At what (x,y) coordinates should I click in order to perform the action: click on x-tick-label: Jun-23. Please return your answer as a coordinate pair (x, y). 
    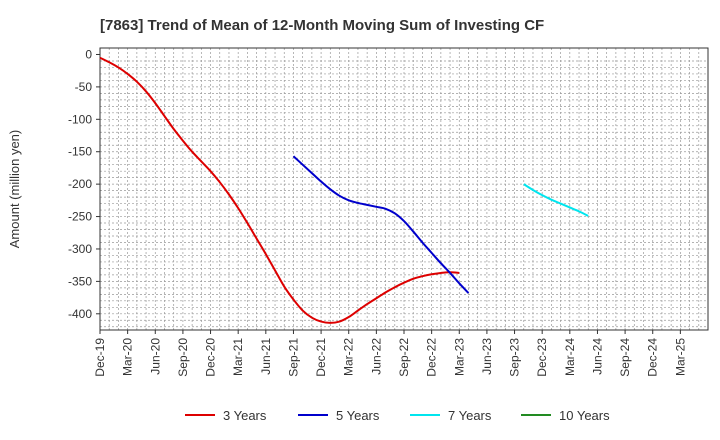
    Looking at the image, I should click on (487, 356).